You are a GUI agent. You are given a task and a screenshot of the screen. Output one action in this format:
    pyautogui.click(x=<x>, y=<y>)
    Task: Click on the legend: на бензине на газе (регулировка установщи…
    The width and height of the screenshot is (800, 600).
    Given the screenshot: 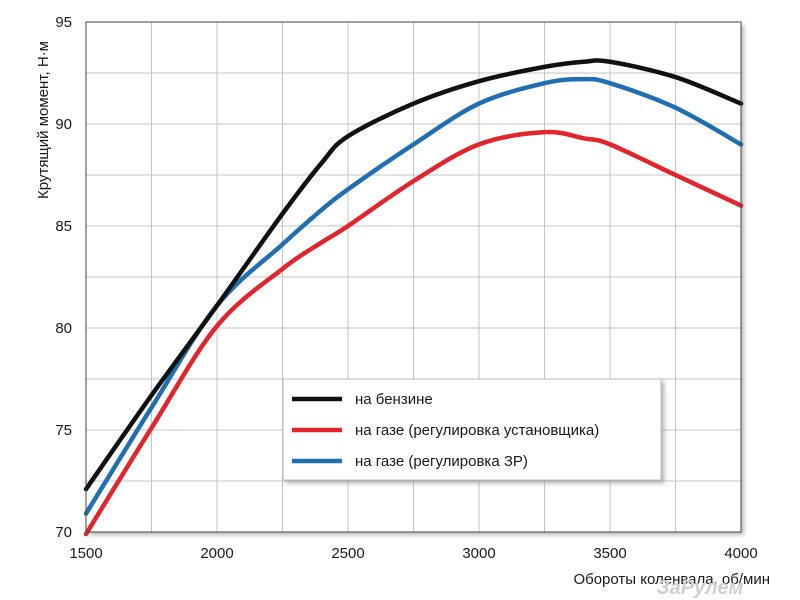 What is the action you would take?
    pyautogui.click(x=472, y=429)
    